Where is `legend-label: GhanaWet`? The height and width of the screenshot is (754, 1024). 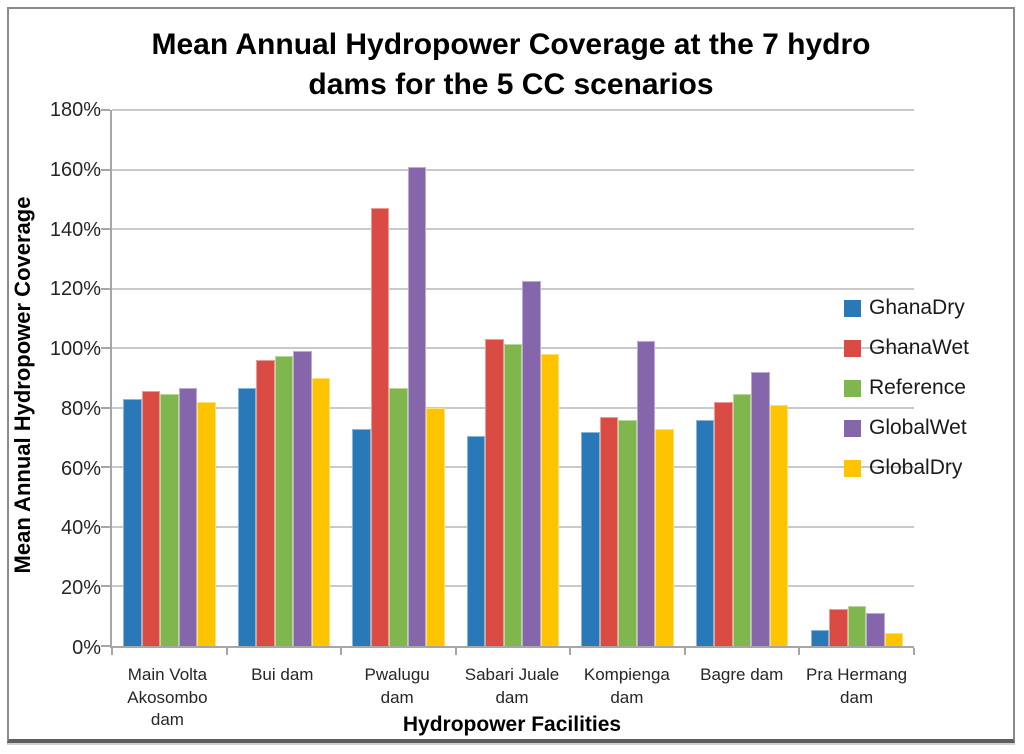 legend-label: GhanaWet is located at coordinates (919, 347).